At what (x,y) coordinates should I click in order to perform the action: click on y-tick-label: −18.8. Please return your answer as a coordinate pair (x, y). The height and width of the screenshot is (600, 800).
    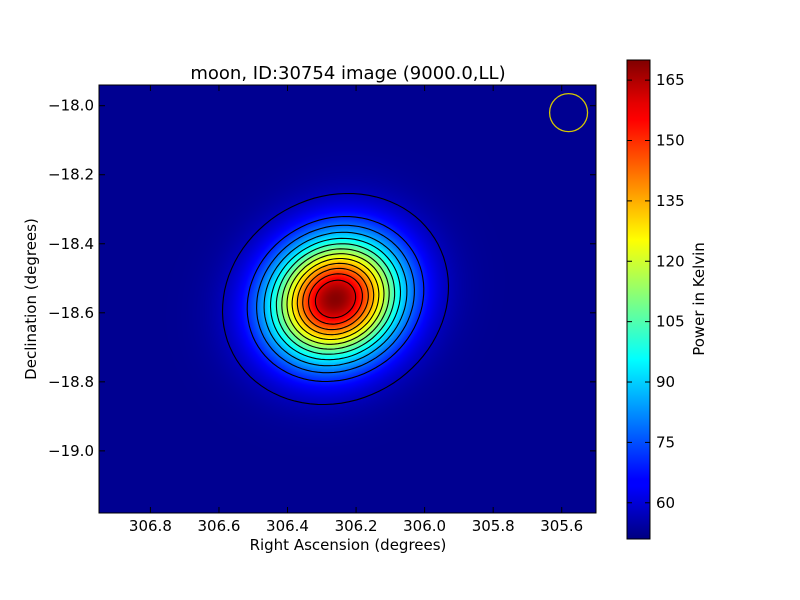
    Looking at the image, I should click on (71, 382).